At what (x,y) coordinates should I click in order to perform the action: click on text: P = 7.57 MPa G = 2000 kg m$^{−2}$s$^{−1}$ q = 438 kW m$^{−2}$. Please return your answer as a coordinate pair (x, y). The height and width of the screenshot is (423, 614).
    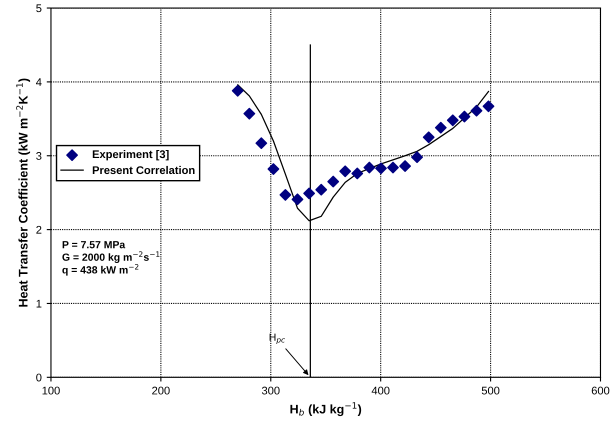
    Looking at the image, I should click on (111, 258).